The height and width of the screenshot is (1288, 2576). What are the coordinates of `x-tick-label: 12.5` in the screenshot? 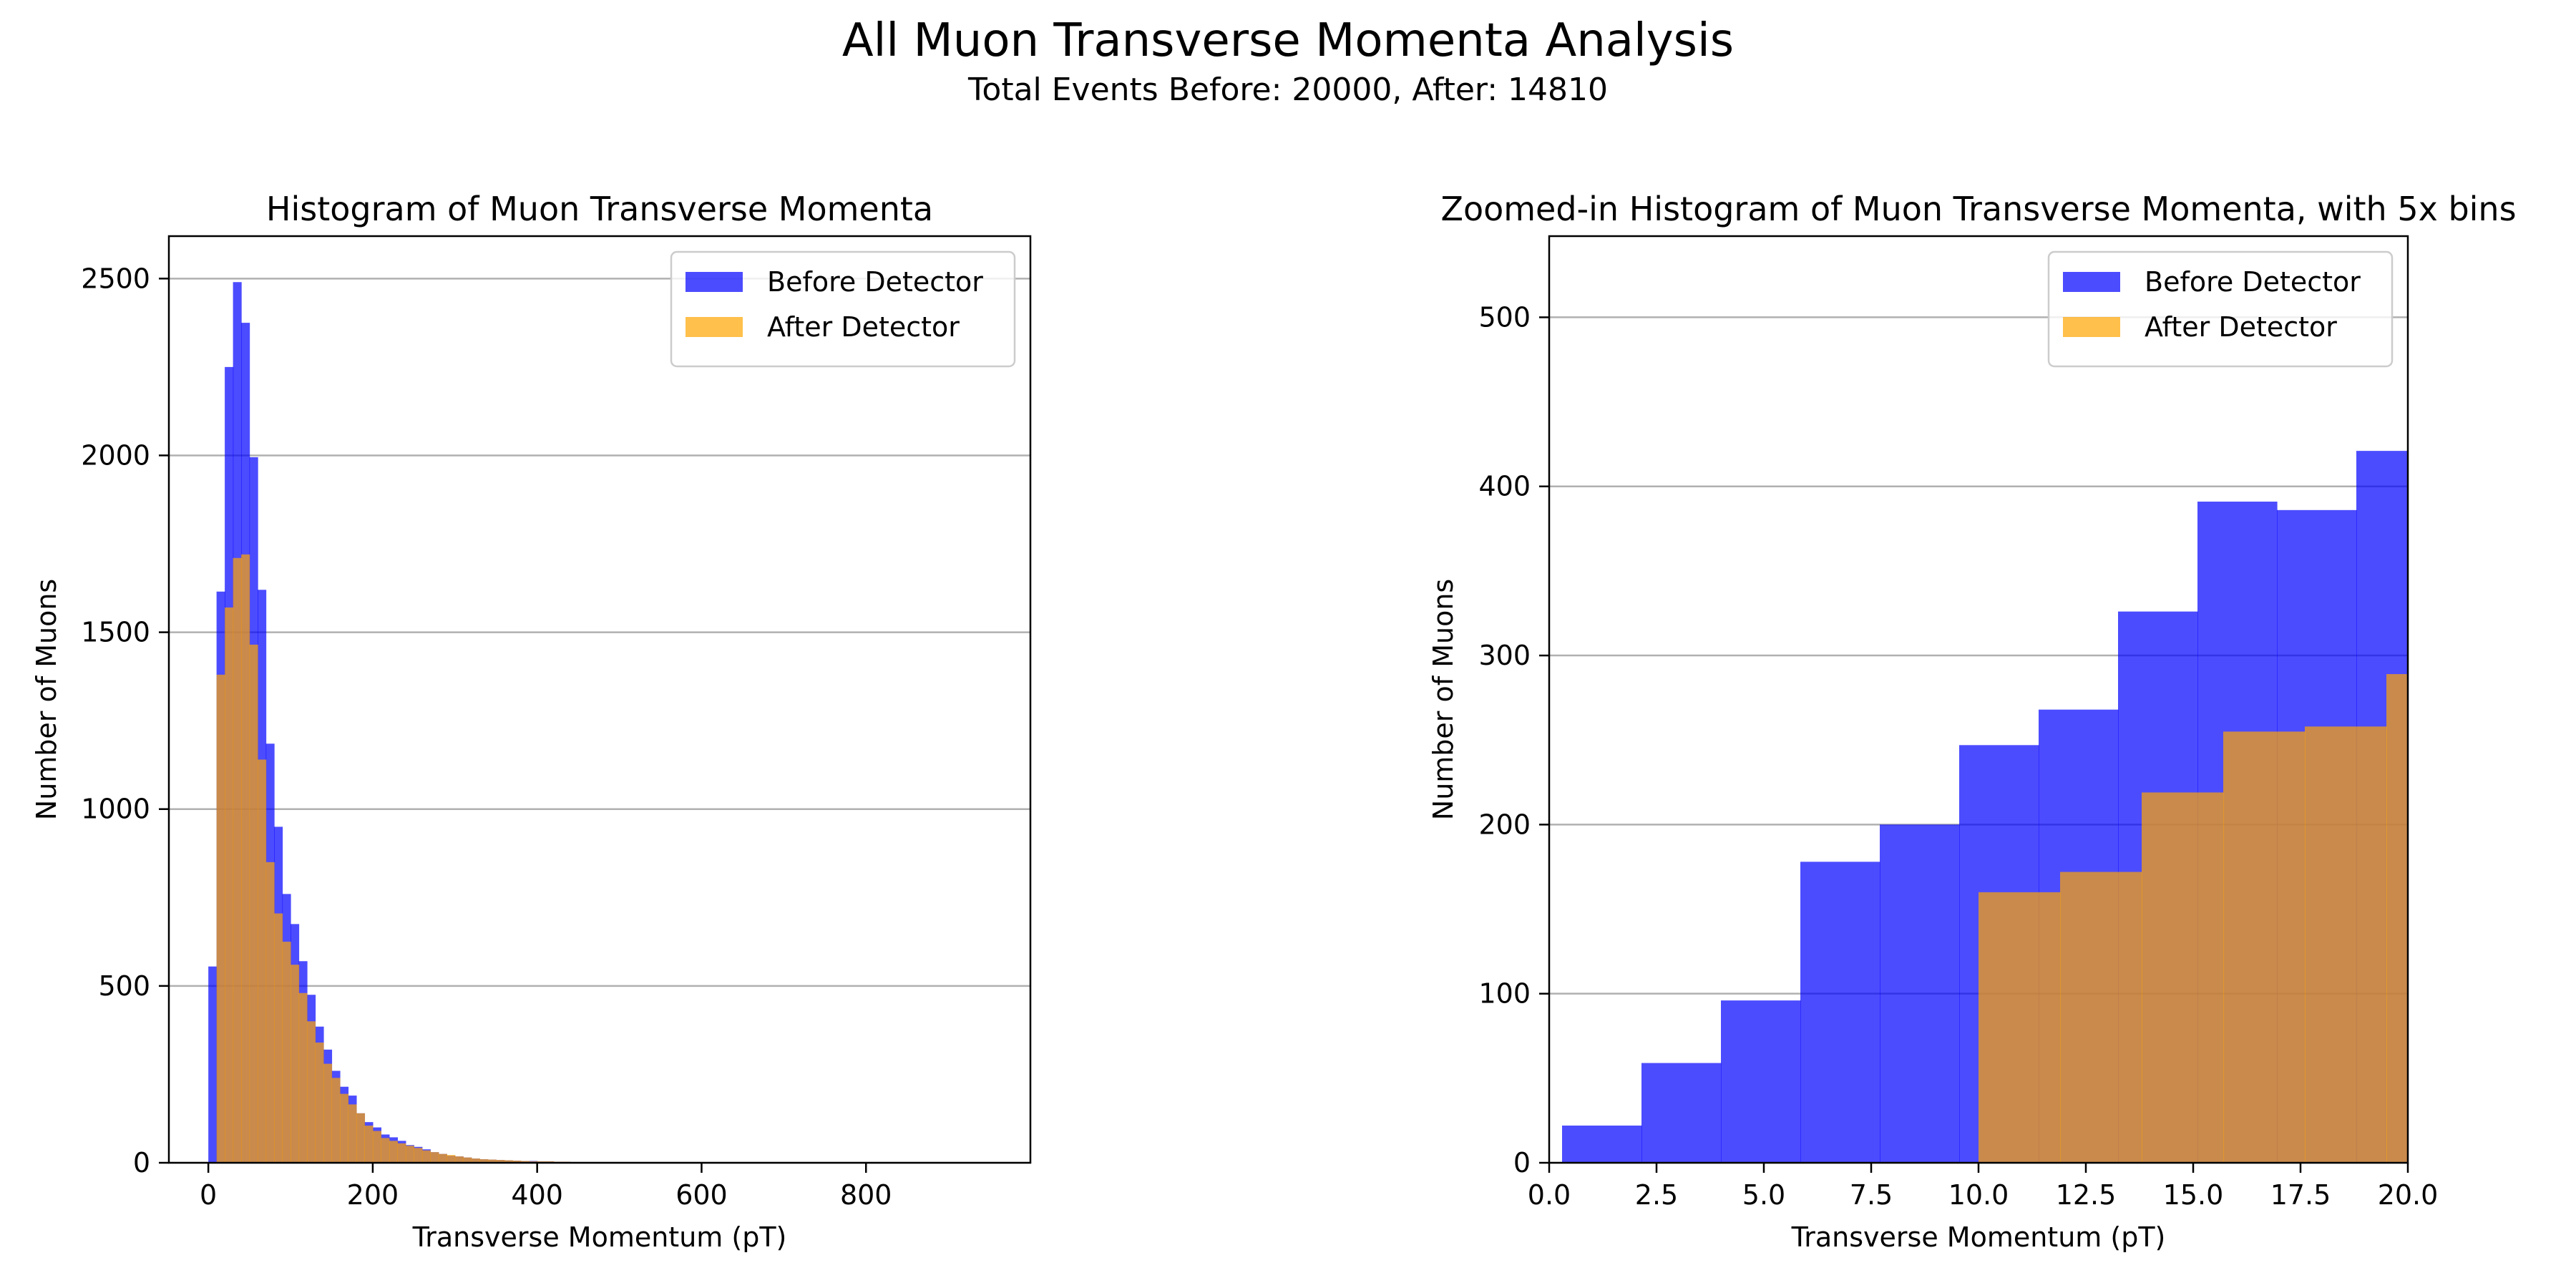 It's located at (2086, 1195).